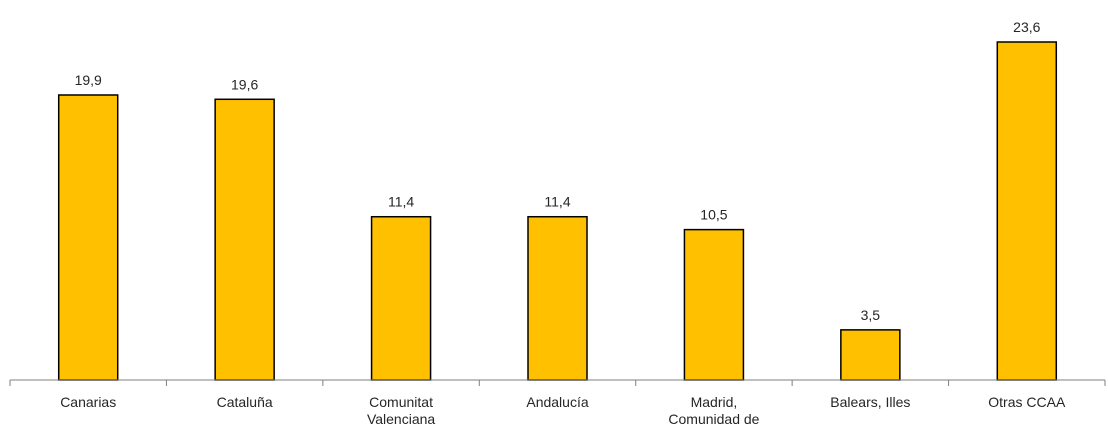 The height and width of the screenshot is (425, 1108). I want to click on category-label: Andalucía, so click(557, 402).